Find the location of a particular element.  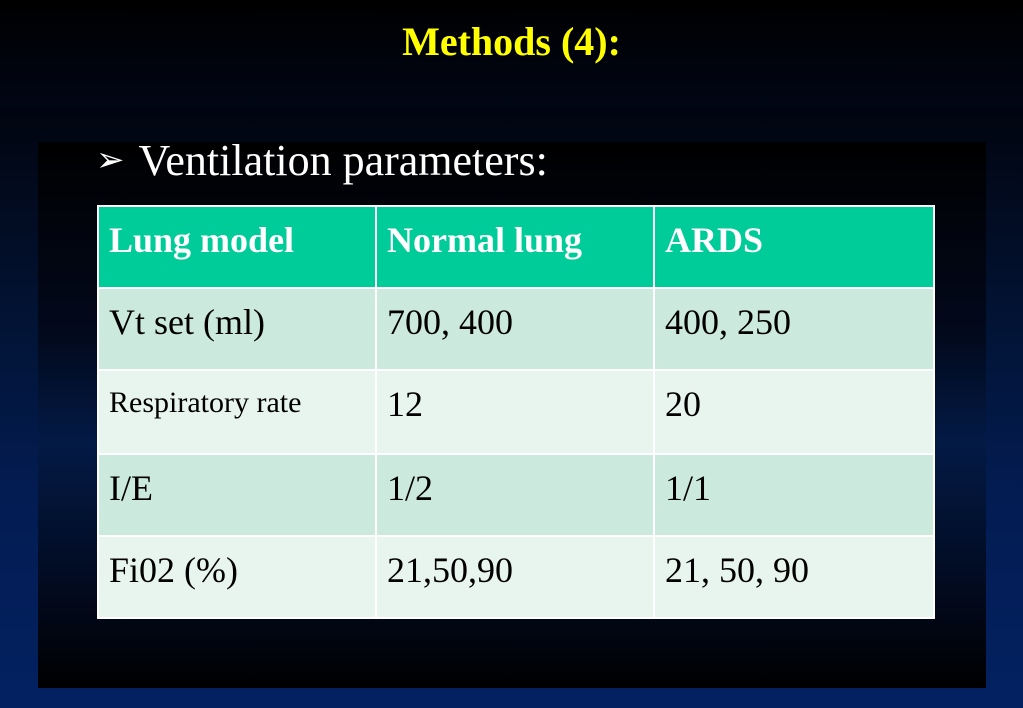

row-label: Respiratory rate is located at coordinates (237, 412).